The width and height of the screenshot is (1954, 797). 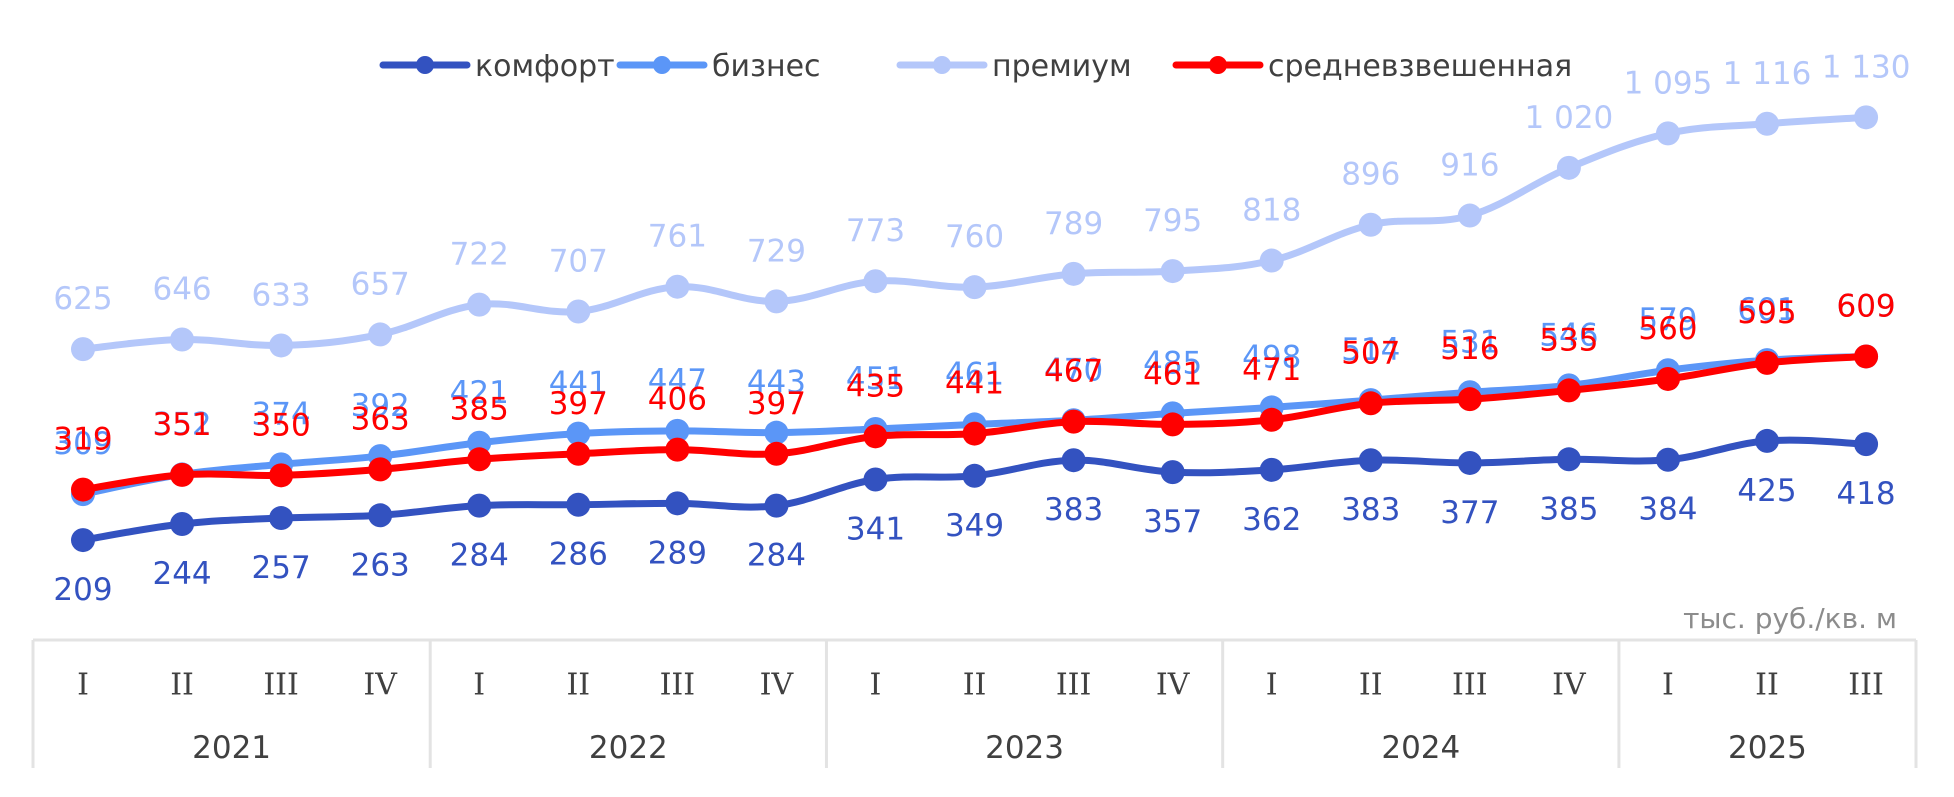 I want to click on data-label: 286, so click(x=578, y=555).